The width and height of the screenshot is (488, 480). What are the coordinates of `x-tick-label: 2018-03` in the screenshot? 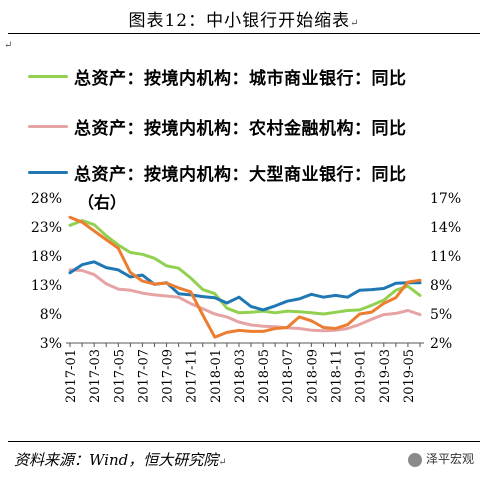 It's located at (240, 376).